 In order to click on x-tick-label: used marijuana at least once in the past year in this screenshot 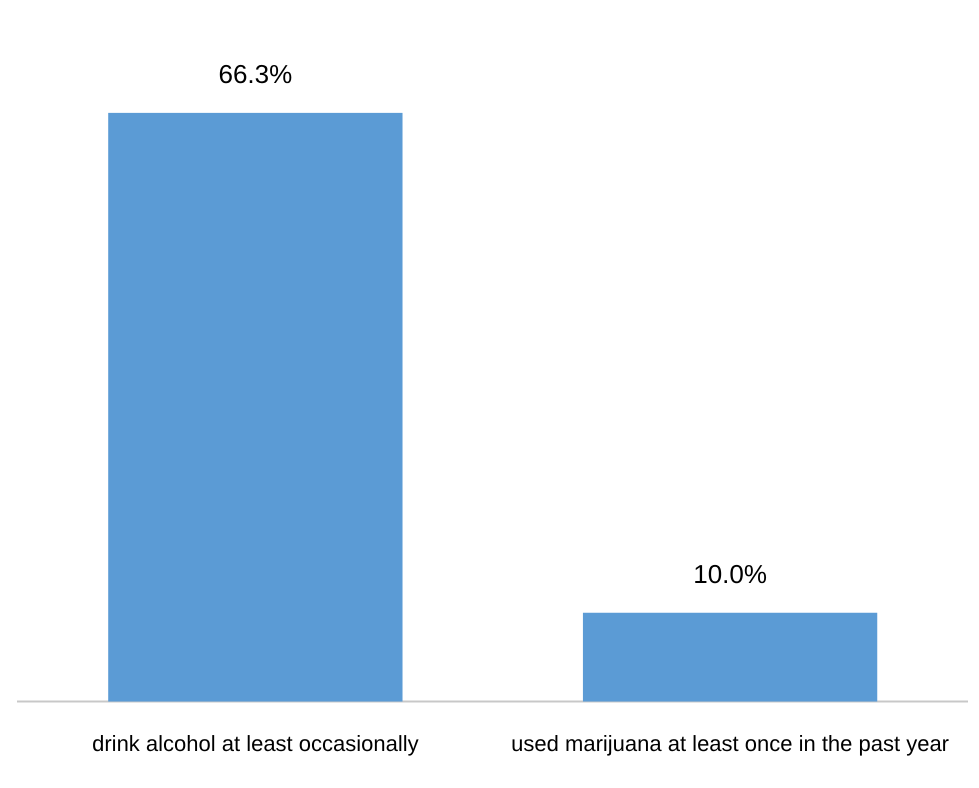, I will do `click(730, 743)`.